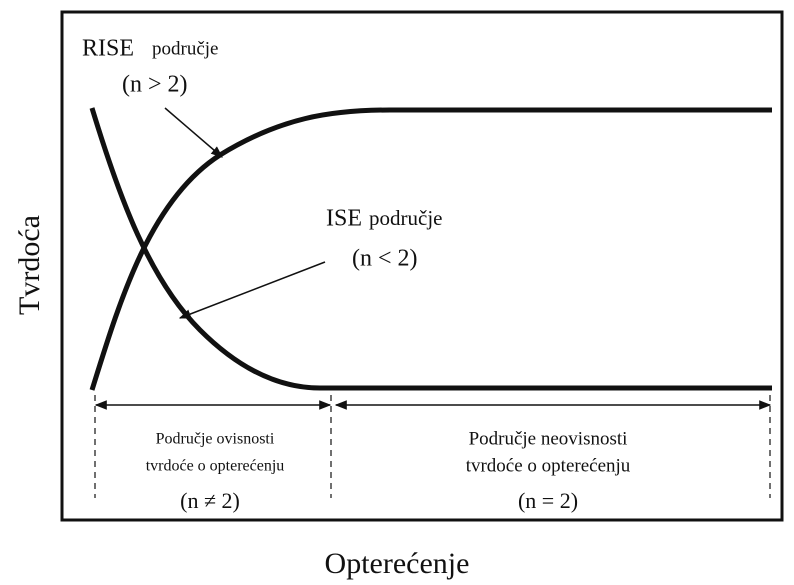  What do you see at coordinates (155, 85) in the screenshot?
I see `rise-condition: (n > 2)` at bounding box center [155, 85].